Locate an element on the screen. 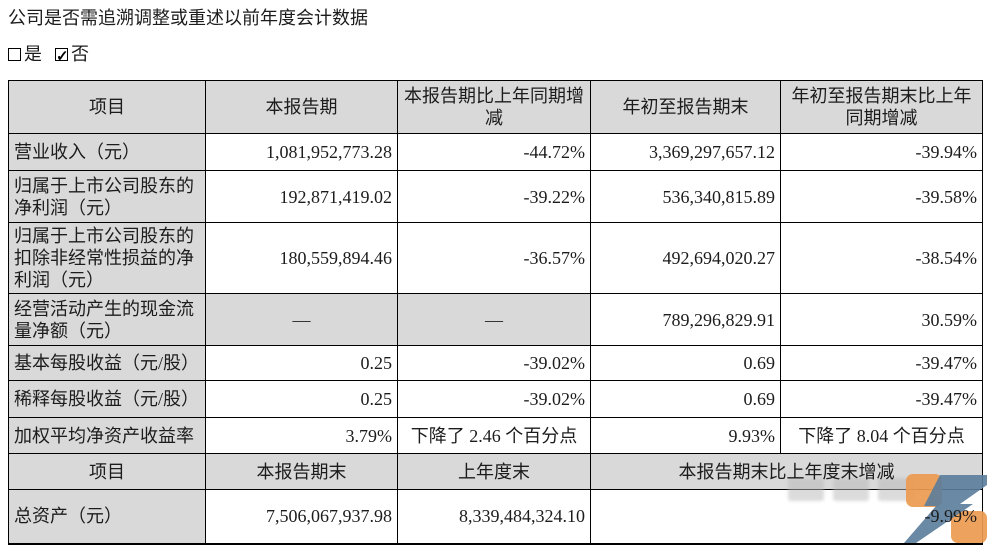 This screenshot has height=545, width=989. col-header-item-2: 项目 is located at coordinates (107, 471).